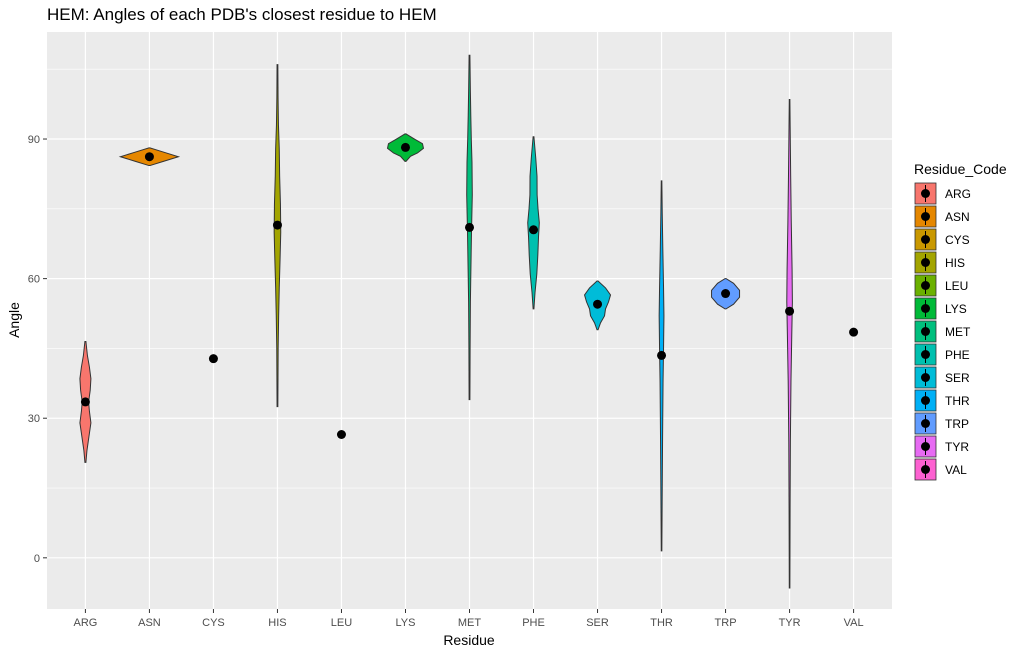 The width and height of the screenshot is (1024, 656). Describe the element at coordinates (958, 194) in the screenshot. I see `legend-label-arg: ARG` at that location.